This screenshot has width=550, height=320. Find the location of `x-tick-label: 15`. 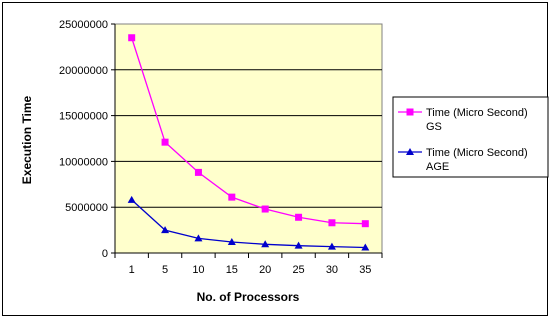

x-tick-label: 15 is located at coordinates (232, 270).